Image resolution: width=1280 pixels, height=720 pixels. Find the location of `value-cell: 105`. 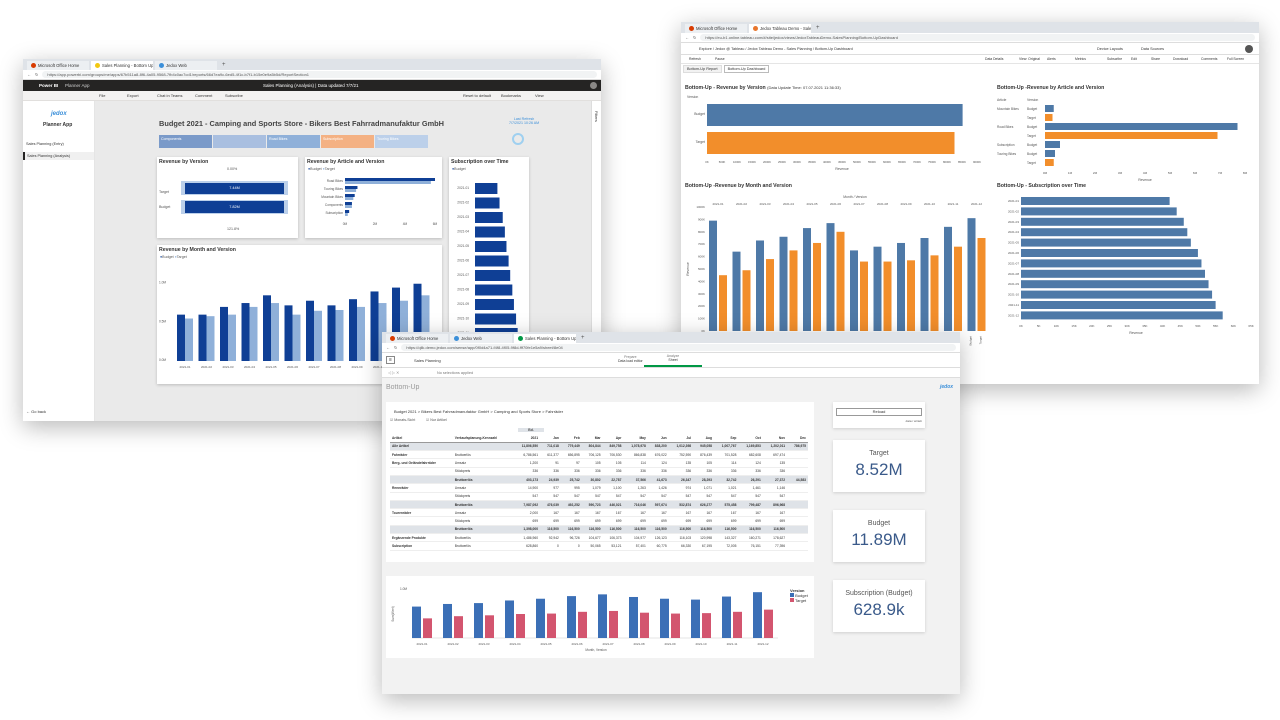

value-cell: 105 is located at coordinates (613, 463).